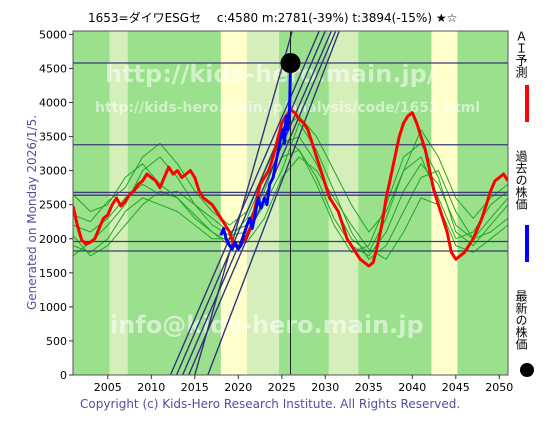 This screenshot has width=560, height=424. What do you see at coordinates (267, 325) in the screenshot?
I see `watermark-email: info@kids-hero.main.jp` at bounding box center [267, 325].